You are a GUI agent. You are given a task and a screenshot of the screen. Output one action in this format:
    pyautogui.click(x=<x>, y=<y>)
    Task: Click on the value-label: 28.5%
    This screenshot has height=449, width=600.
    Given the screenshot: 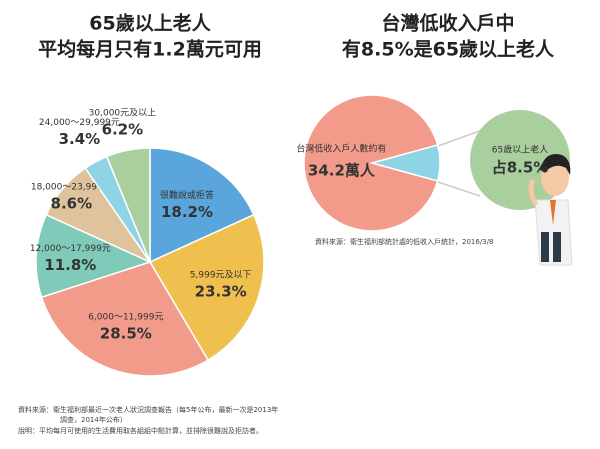 What is the action you would take?
    pyautogui.click(x=126, y=333)
    